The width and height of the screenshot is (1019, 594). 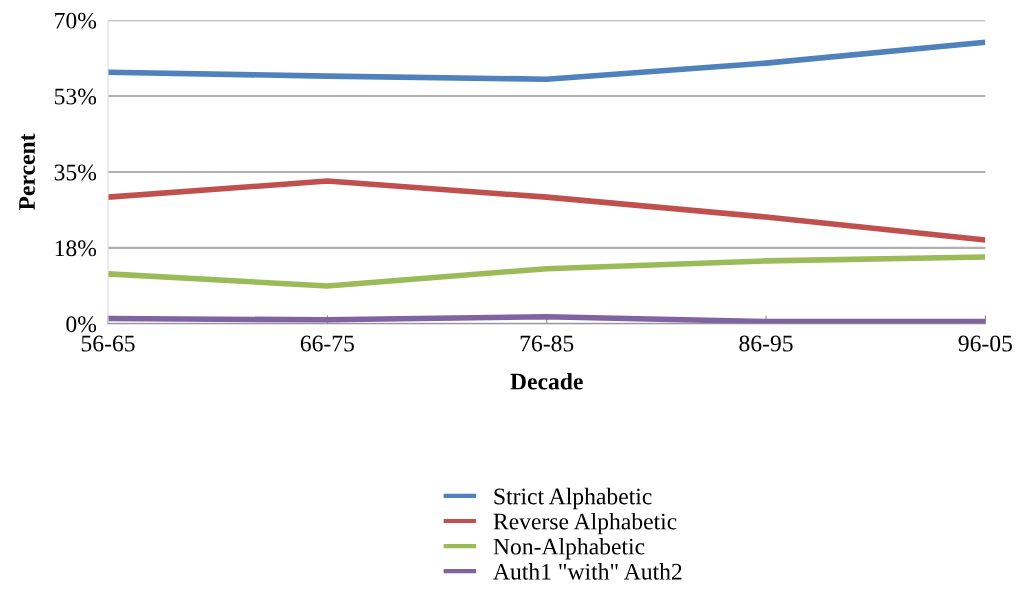 What do you see at coordinates (81, 324) in the screenshot?
I see `y-tick-label: 0%` at bounding box center [81, 324].